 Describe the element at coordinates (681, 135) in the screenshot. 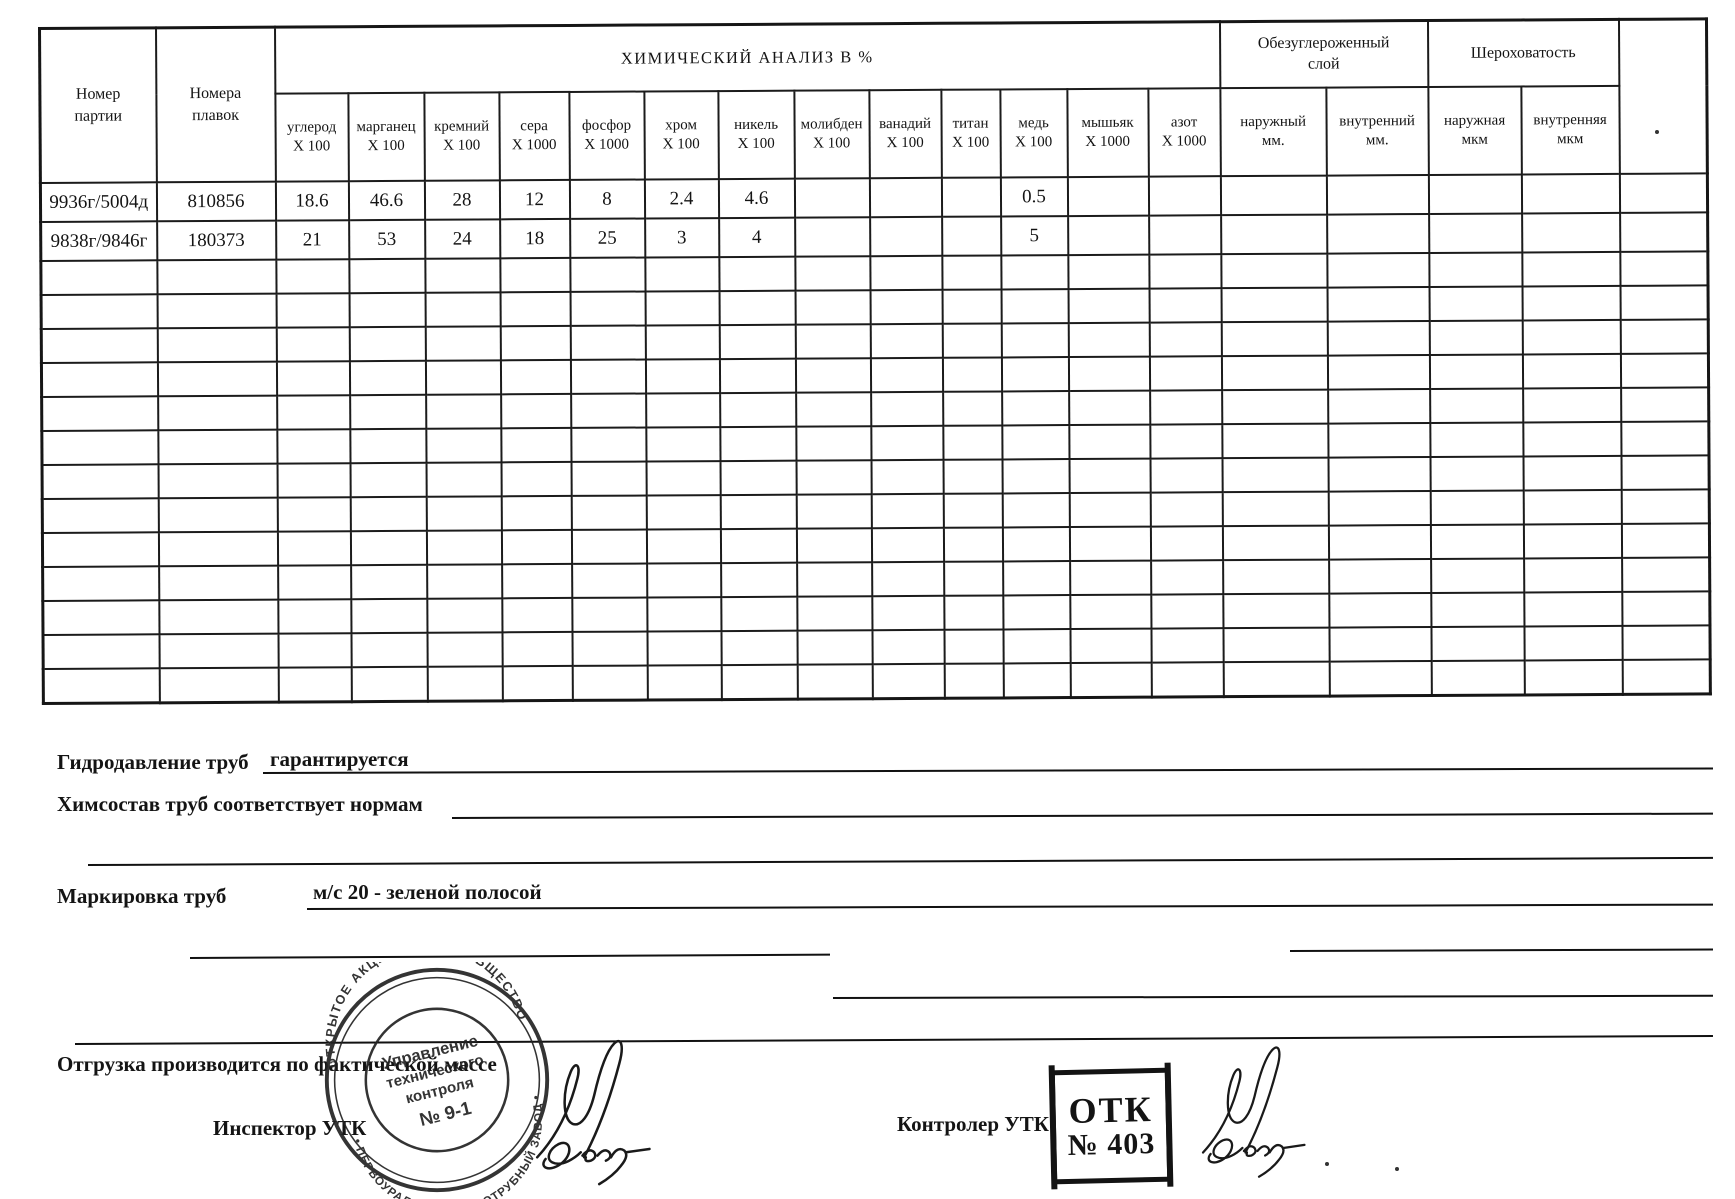

I see `col-header-chromium: хром X 100` at that location.